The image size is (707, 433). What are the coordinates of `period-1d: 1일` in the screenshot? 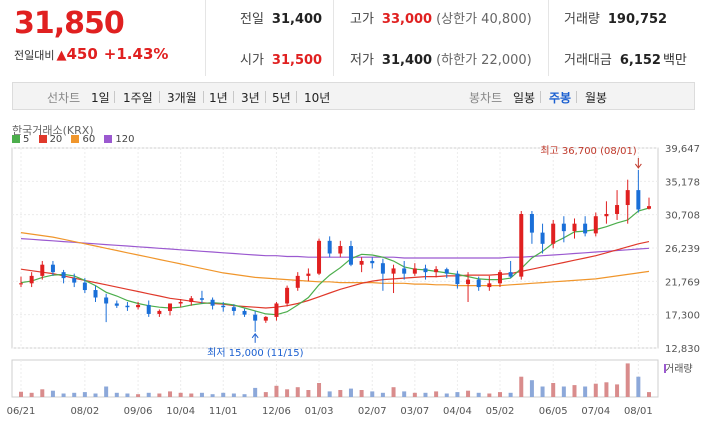 It's located at (100, 98).